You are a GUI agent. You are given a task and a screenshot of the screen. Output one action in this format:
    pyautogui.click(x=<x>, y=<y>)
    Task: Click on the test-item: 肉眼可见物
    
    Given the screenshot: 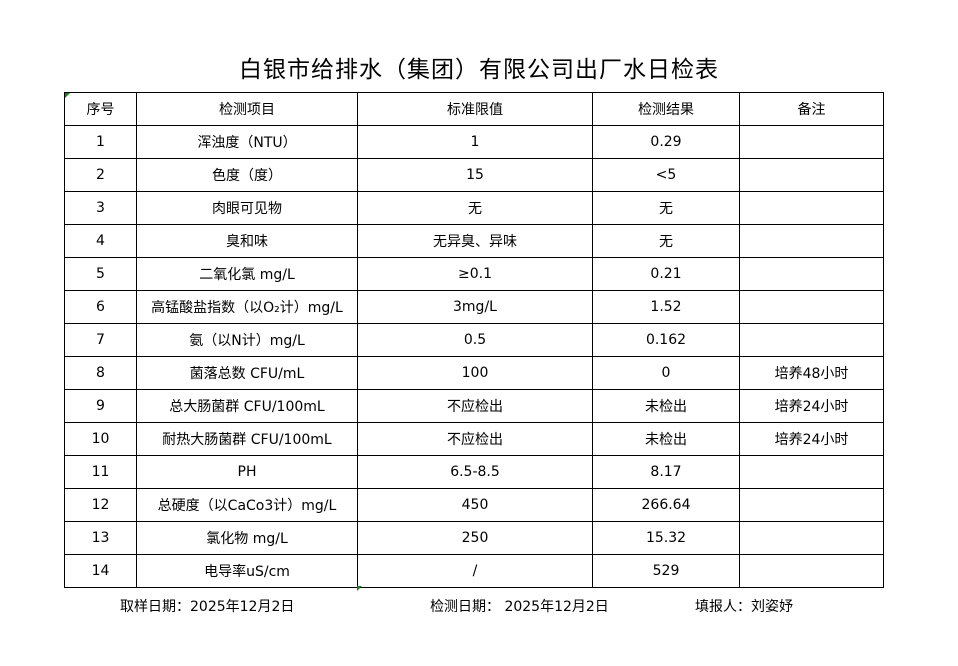 What is the action you would take?
    pyautogui.click(x=247, y=208)
    